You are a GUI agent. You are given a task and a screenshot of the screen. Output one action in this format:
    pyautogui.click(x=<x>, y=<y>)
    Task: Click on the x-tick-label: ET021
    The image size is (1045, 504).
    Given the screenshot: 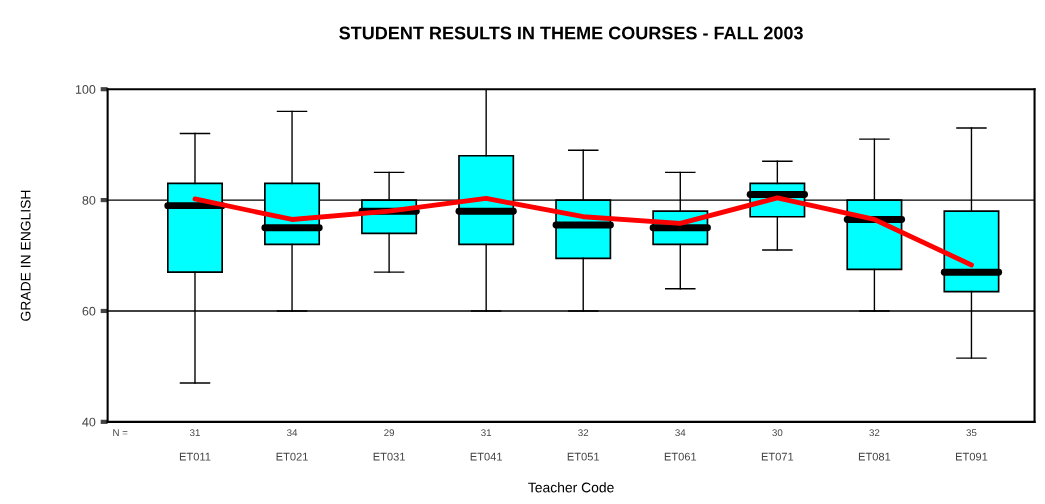 What is the action you would take?
    pyautogui.click(x=292, y=456)
    